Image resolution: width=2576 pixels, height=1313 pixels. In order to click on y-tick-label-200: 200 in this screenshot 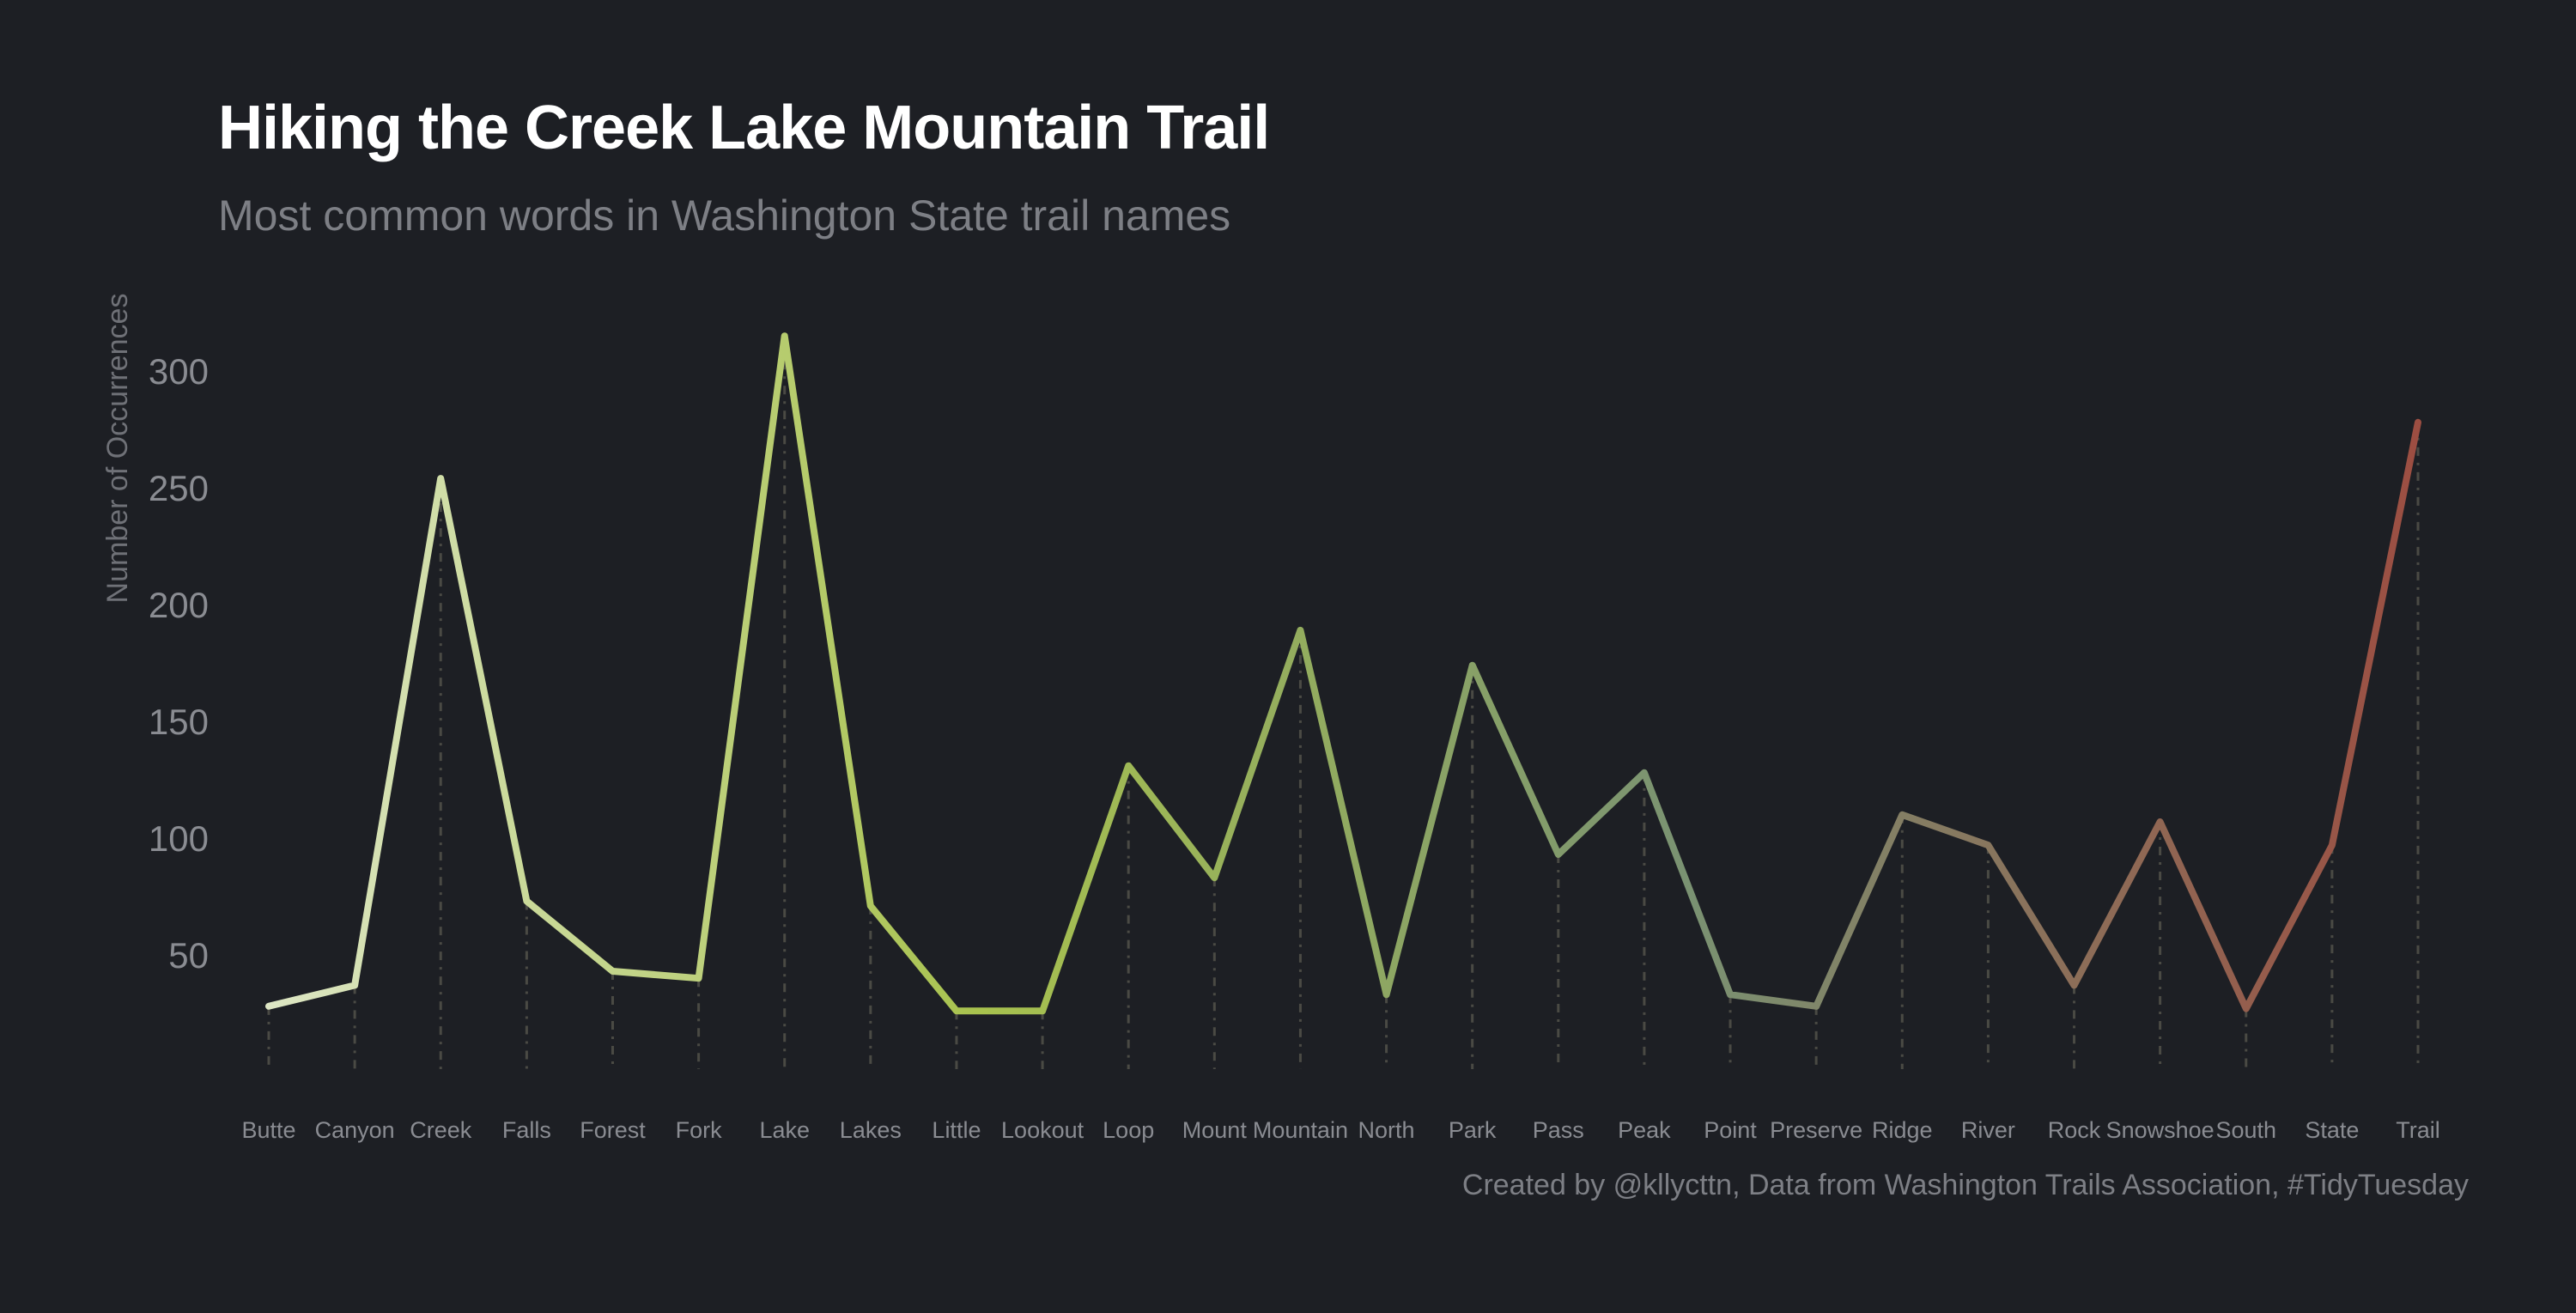, I will do `click(179, 605)`.